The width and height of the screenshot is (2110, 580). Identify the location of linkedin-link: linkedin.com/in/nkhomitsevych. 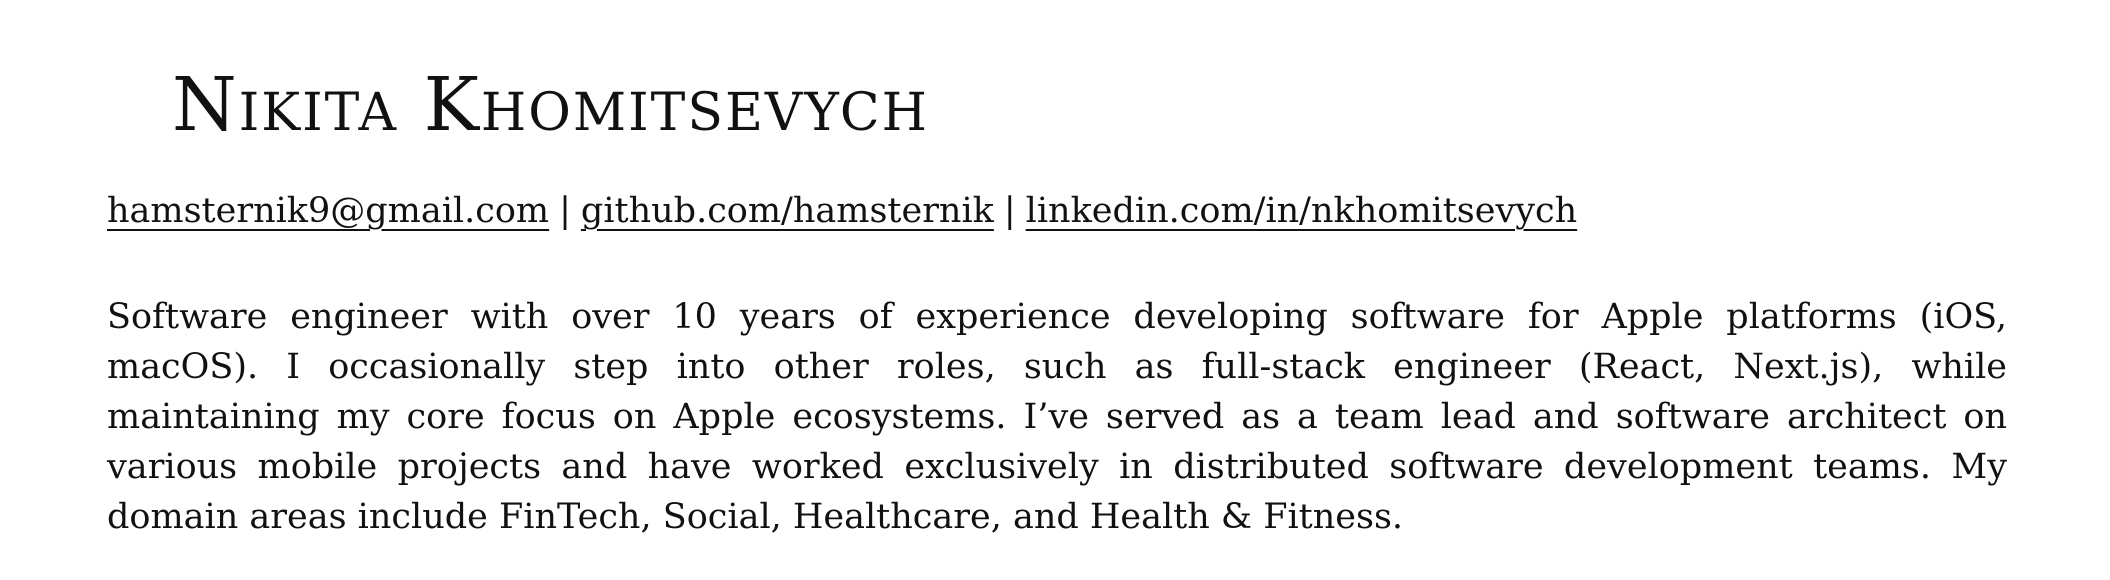
(1301, 211).